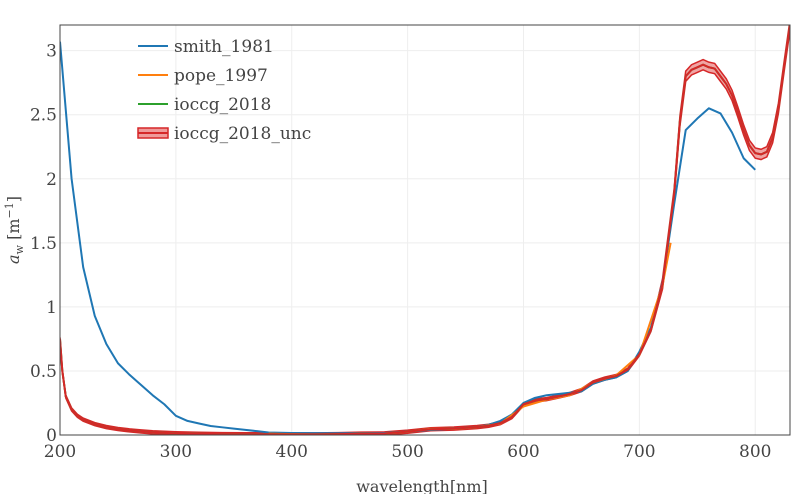 This screenshot has width=800, height=494. I want to click on x-tick-label: 400, so click(292, 452).